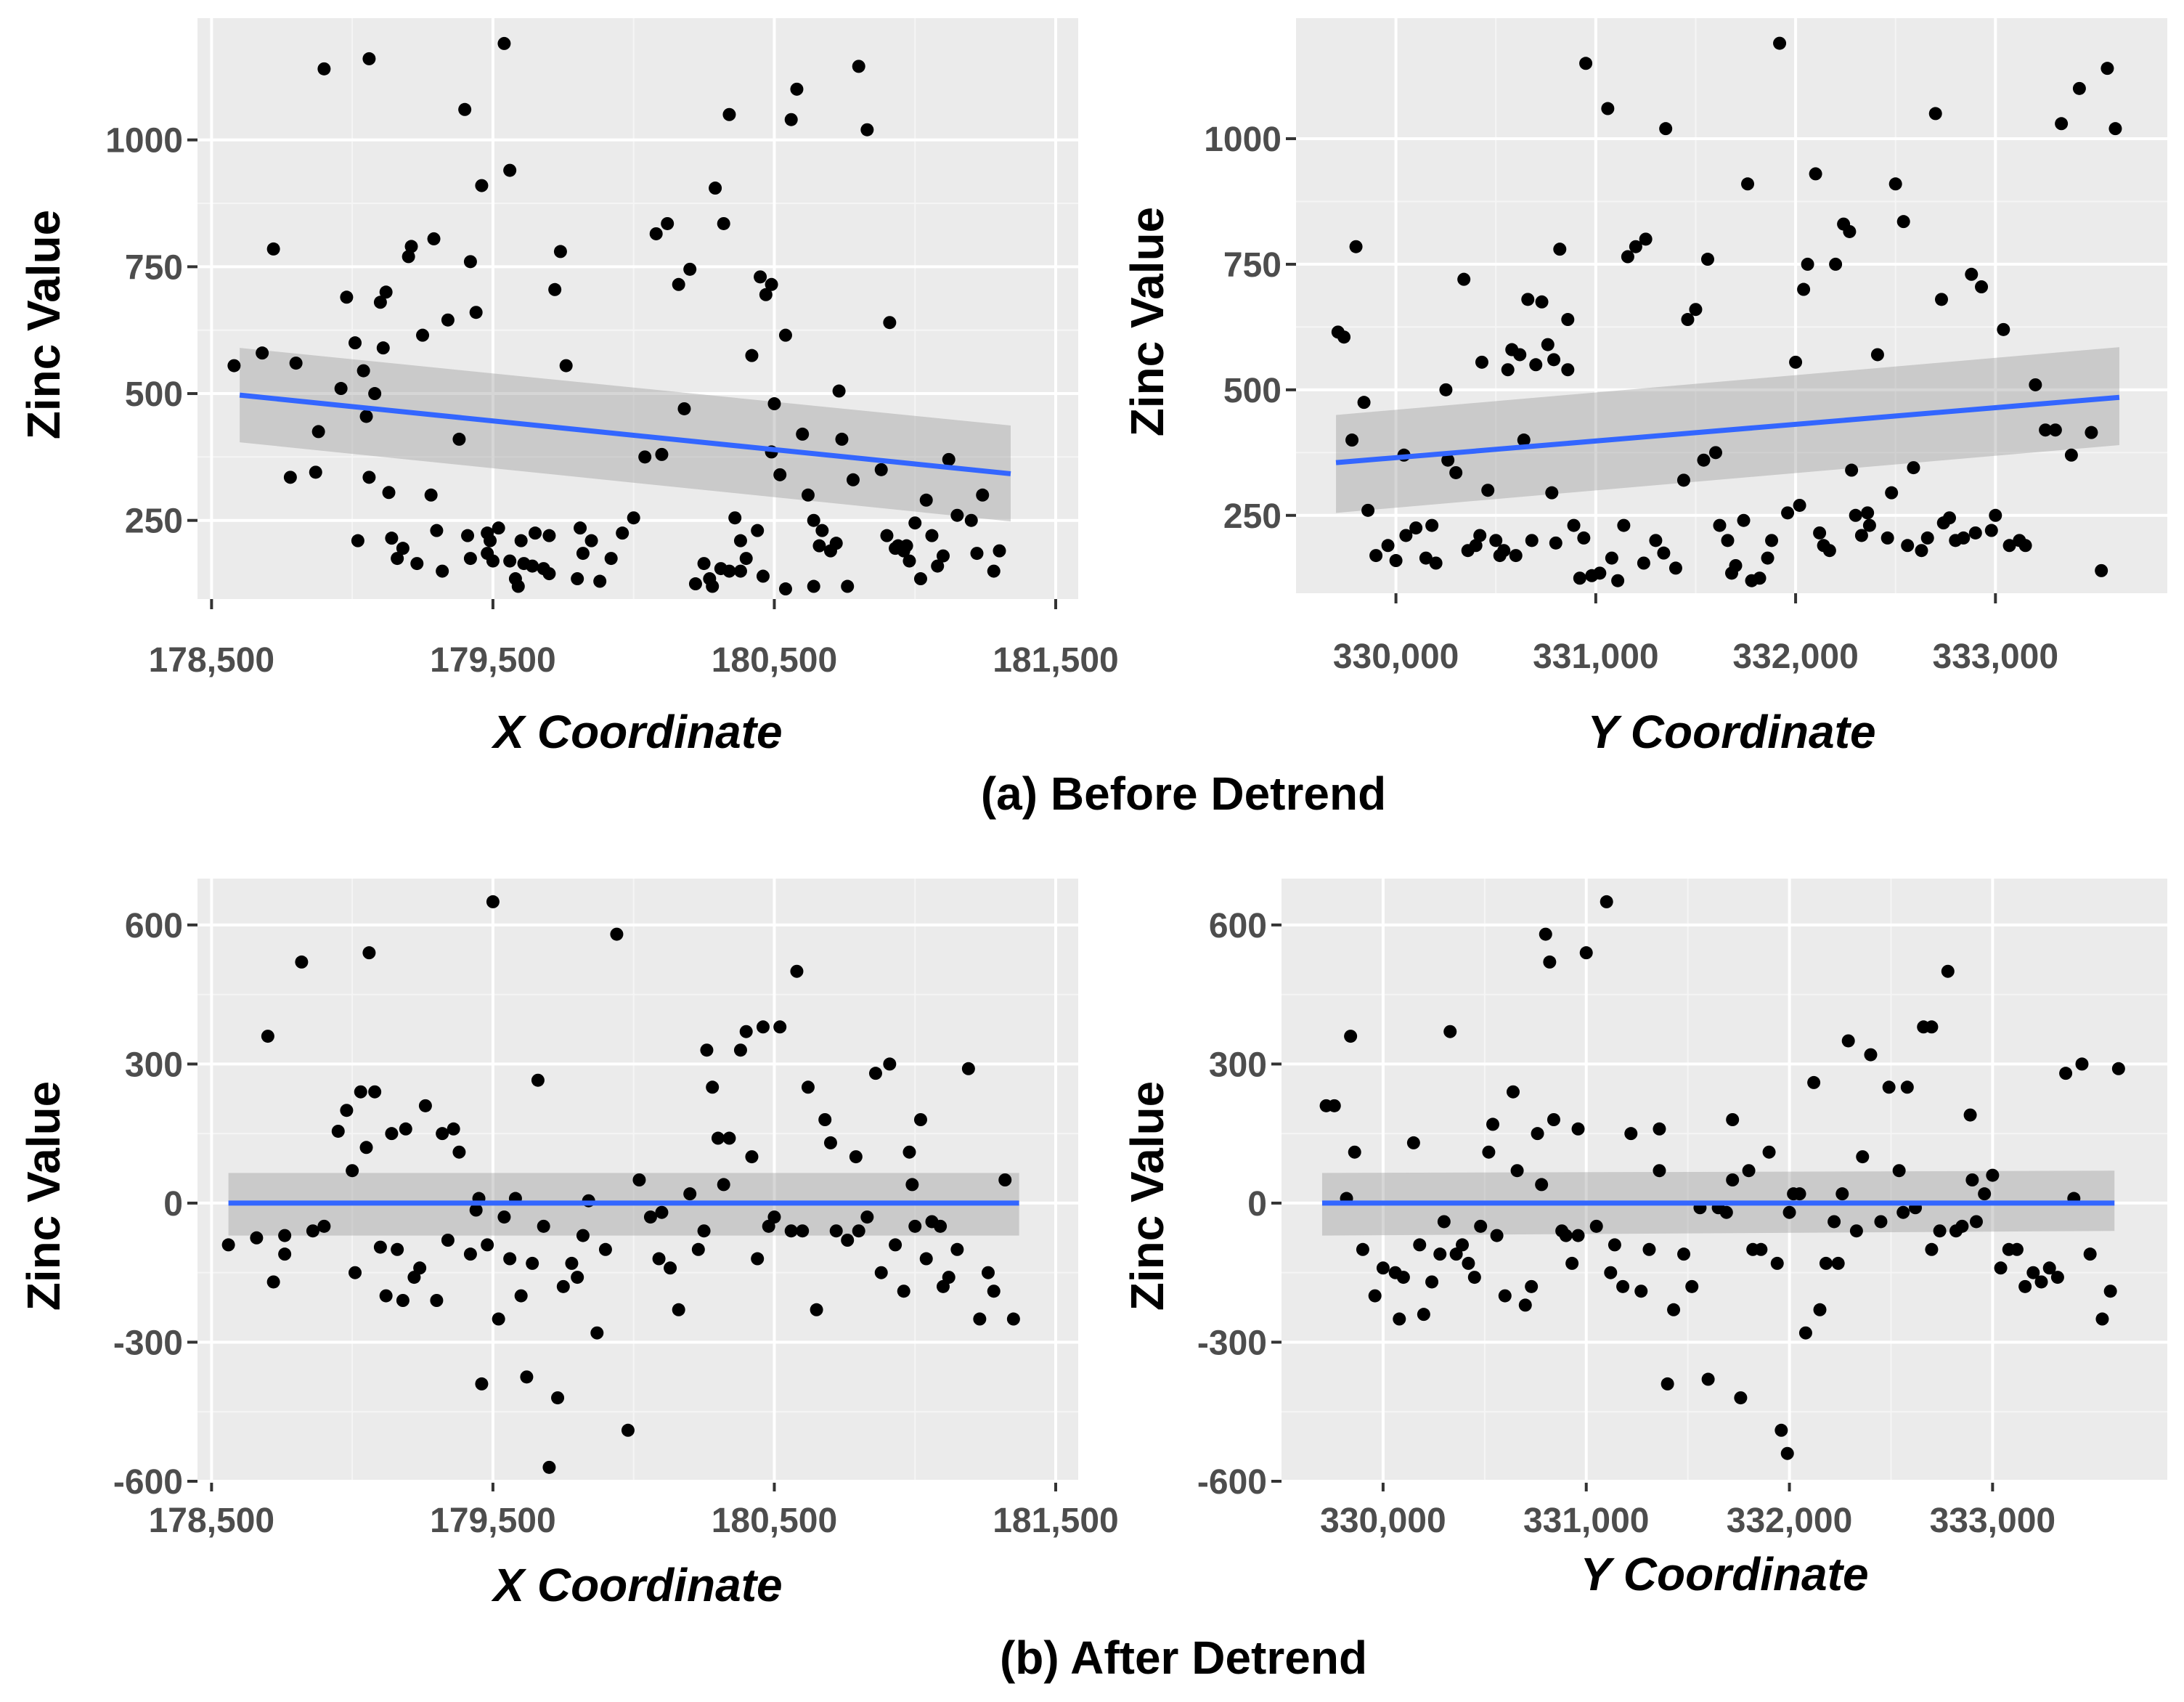  Describe the element at coordinates (1724, 1180) in the screenshot. I see `plot-background` at that location.